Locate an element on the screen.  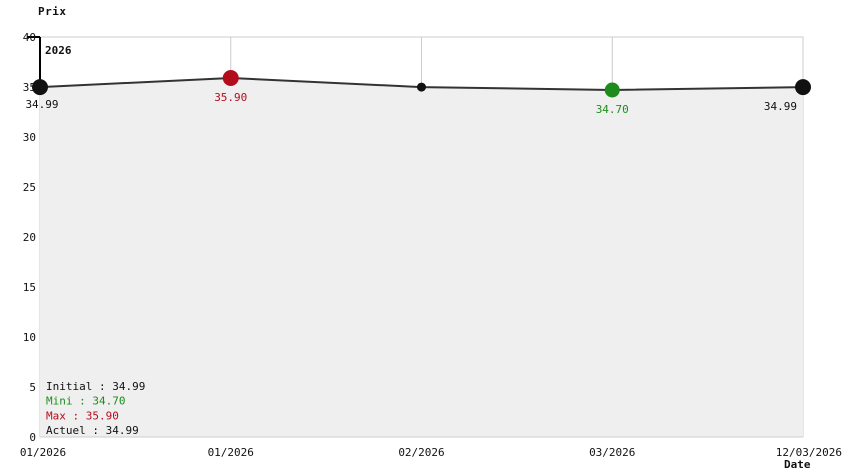
legend-item: Max : 35.90 is located at coordinates (82, 415).